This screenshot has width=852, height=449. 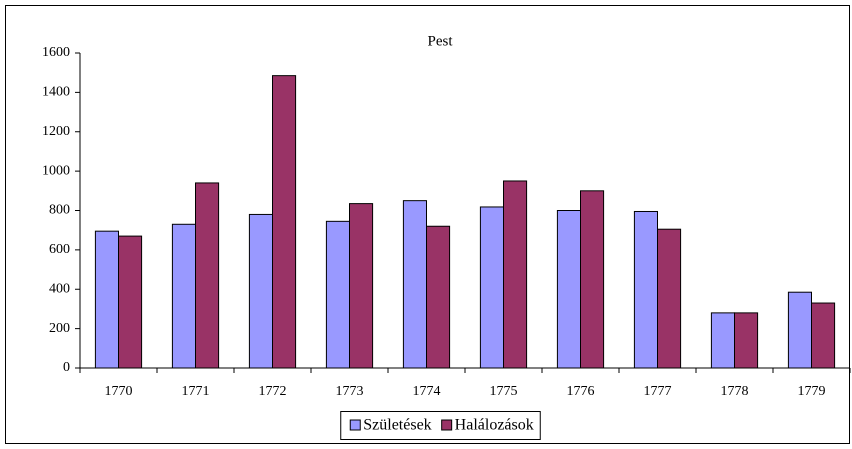 I want to click on x-tick-label: 1772, so click(x=273, y=391).